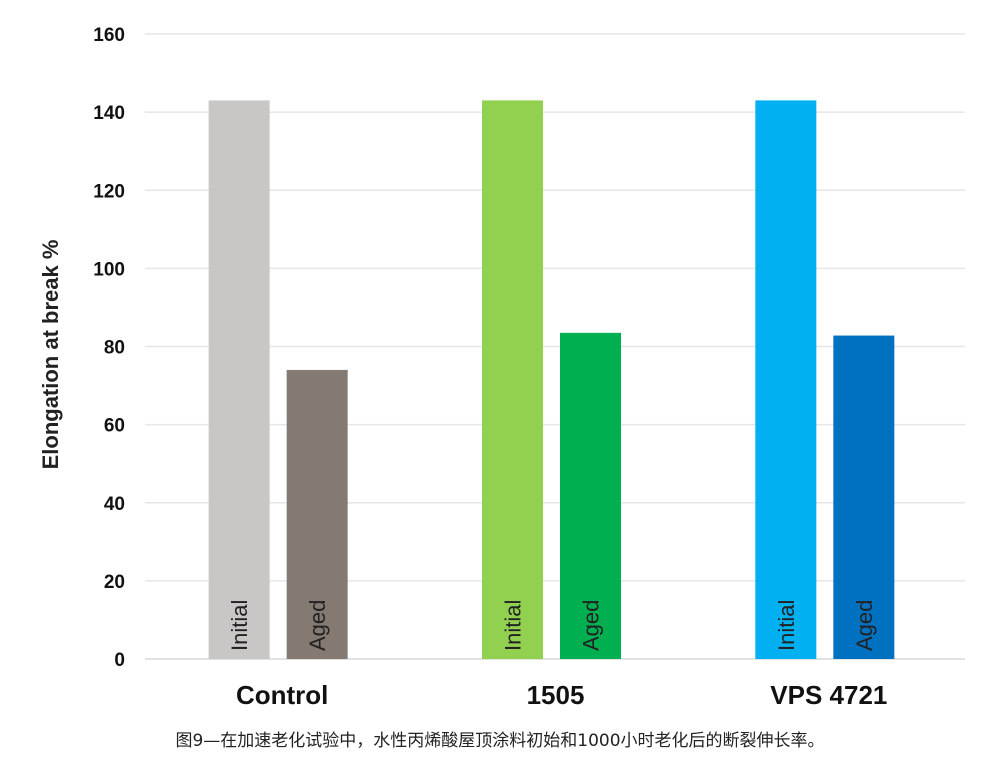 This screenshot has width=1000, height=757. What do you see at coordinates (317, 514) in the screenshot?
I see `bar-aged-control` at bounding box center [317, 514].